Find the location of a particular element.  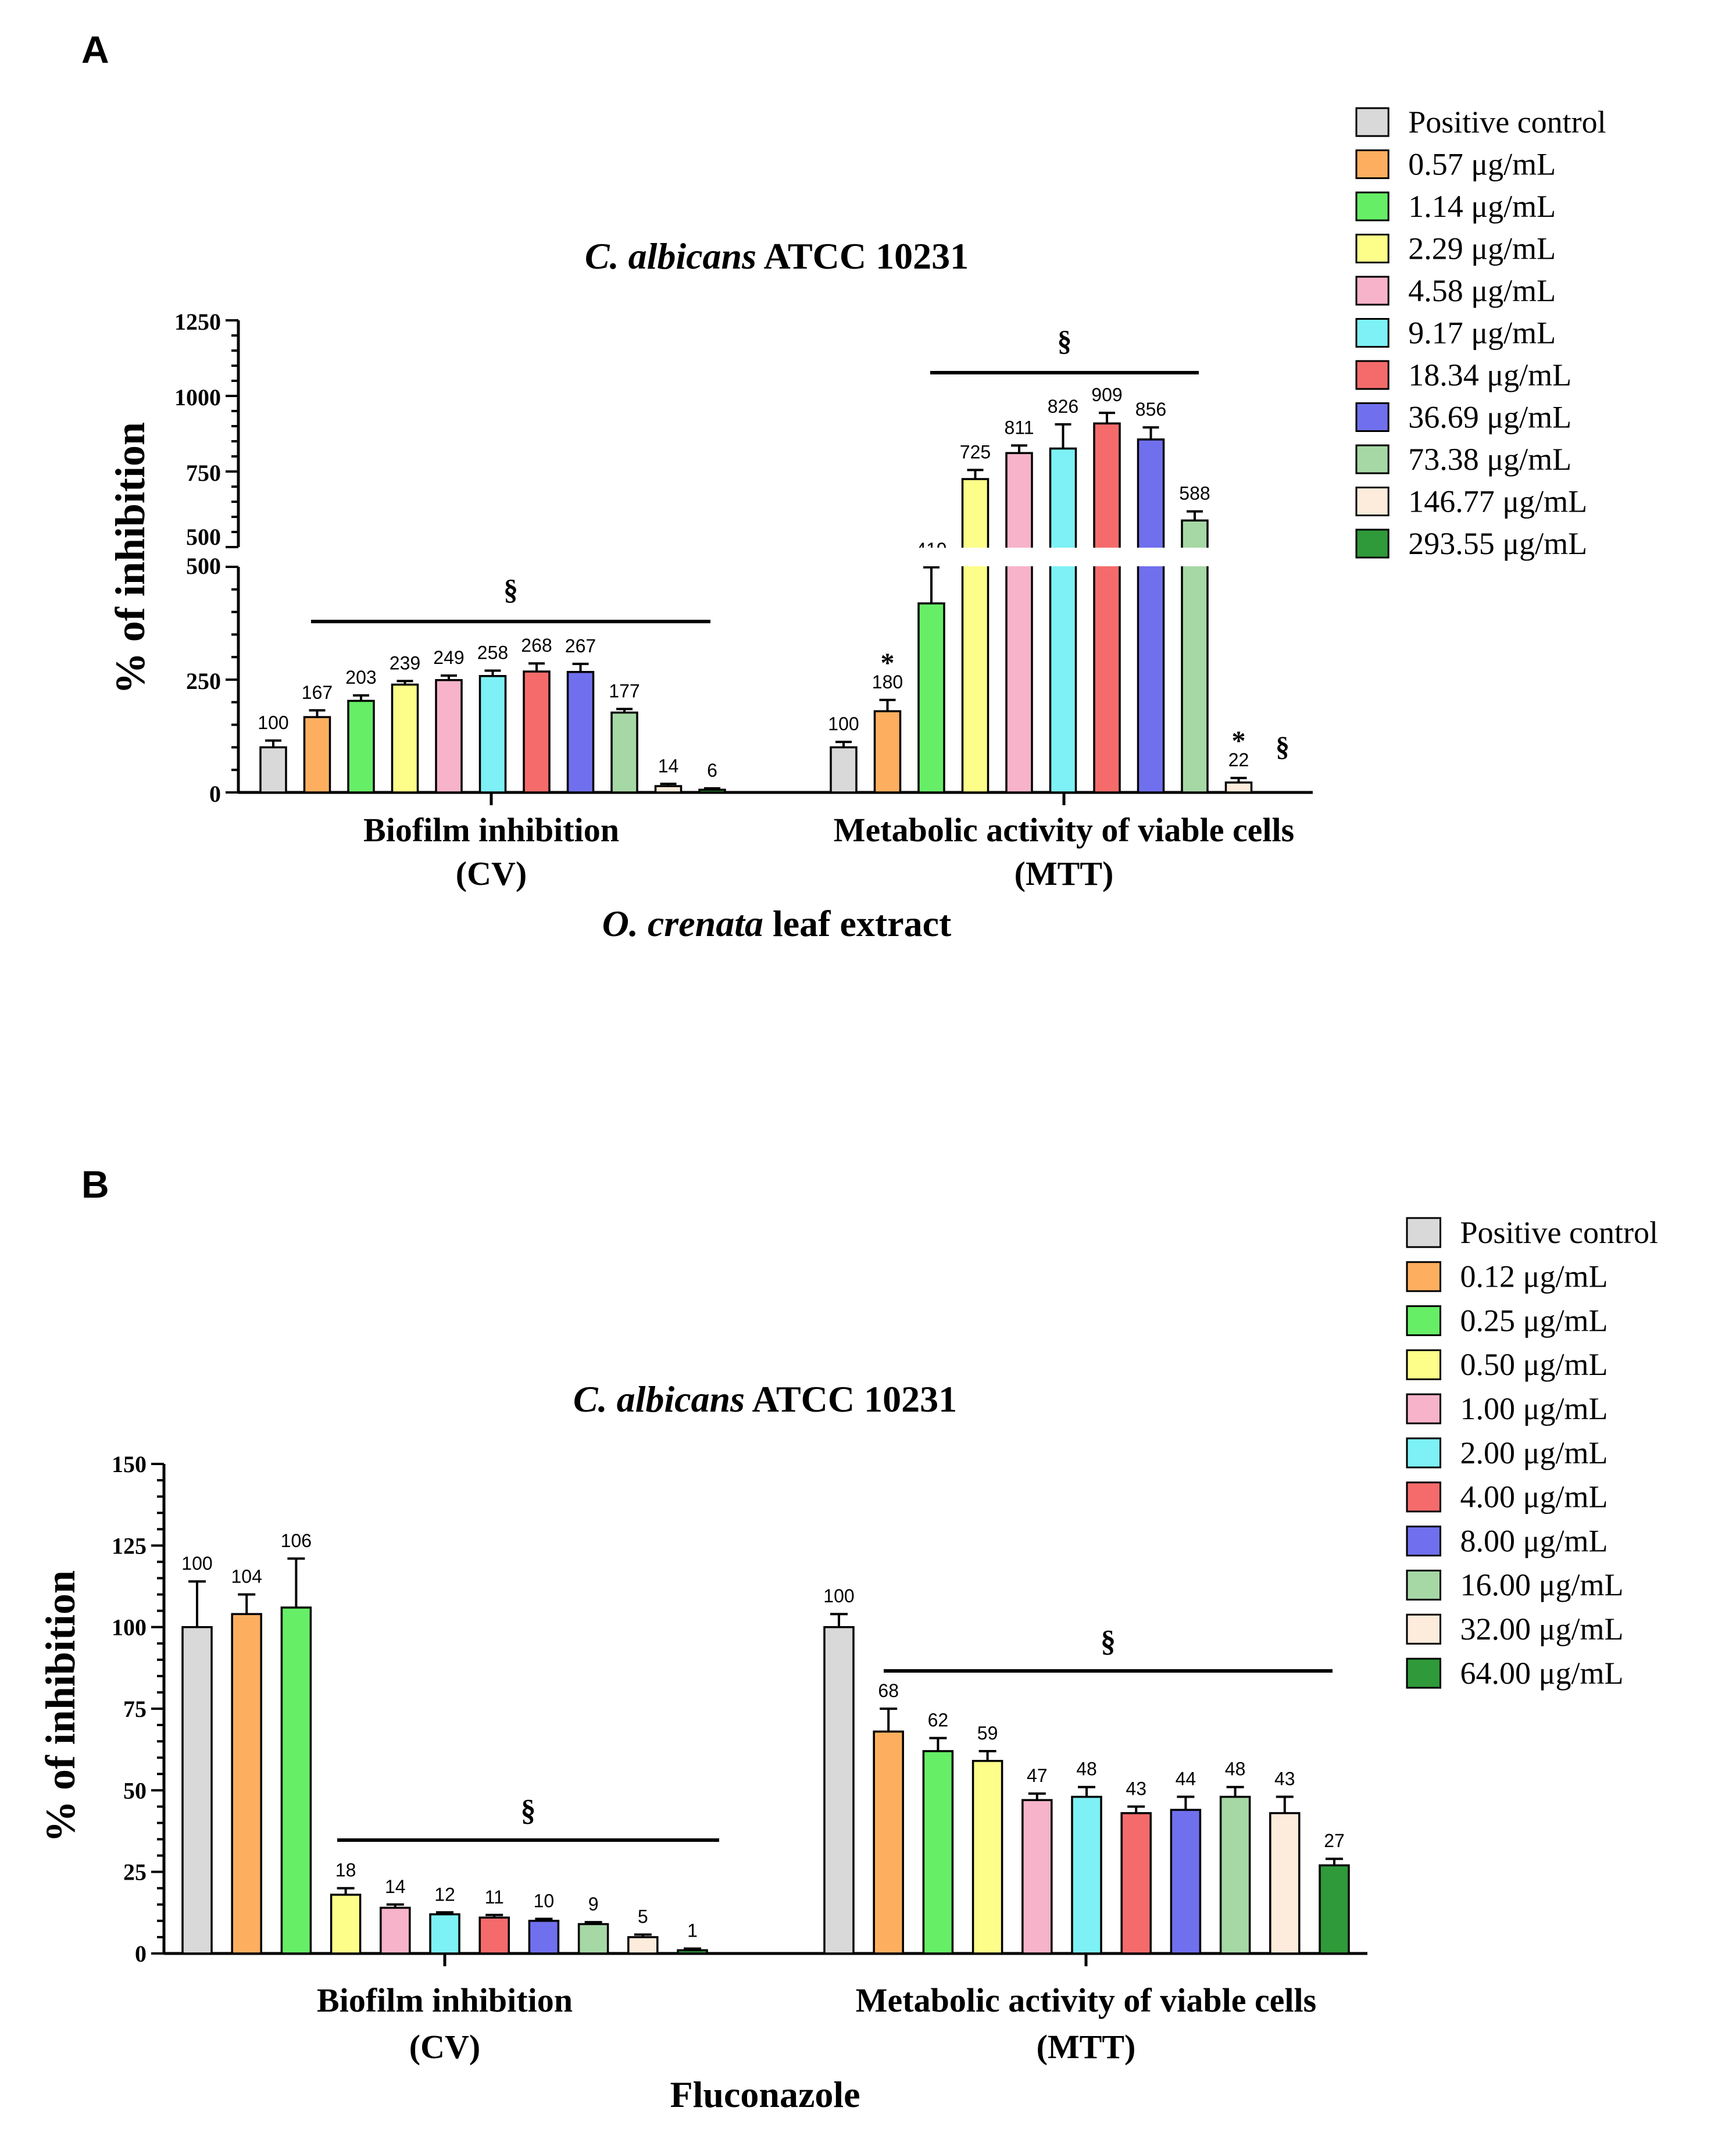

value-label-b-g1-8: 48 is located at coordinates (1235, 1769).